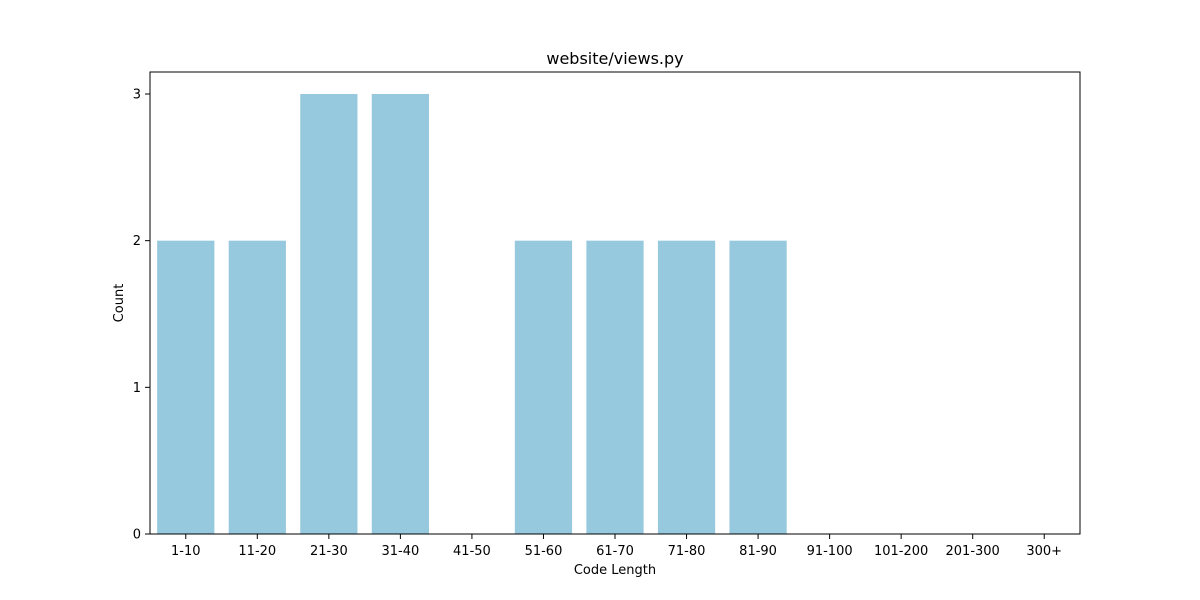 This screenshot has height=600, width=1200. I want to click on x-tick-label: 300+, so click(1044, 551).